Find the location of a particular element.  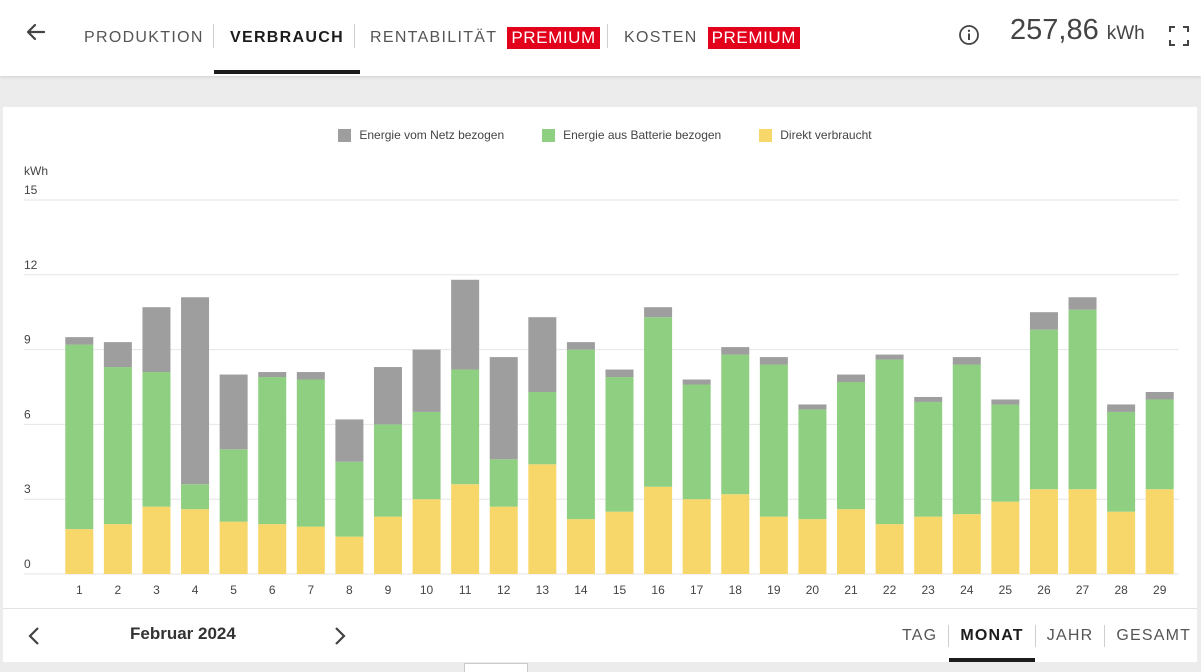

range-tab-tag: TAG is located at coordinates (920, 635).